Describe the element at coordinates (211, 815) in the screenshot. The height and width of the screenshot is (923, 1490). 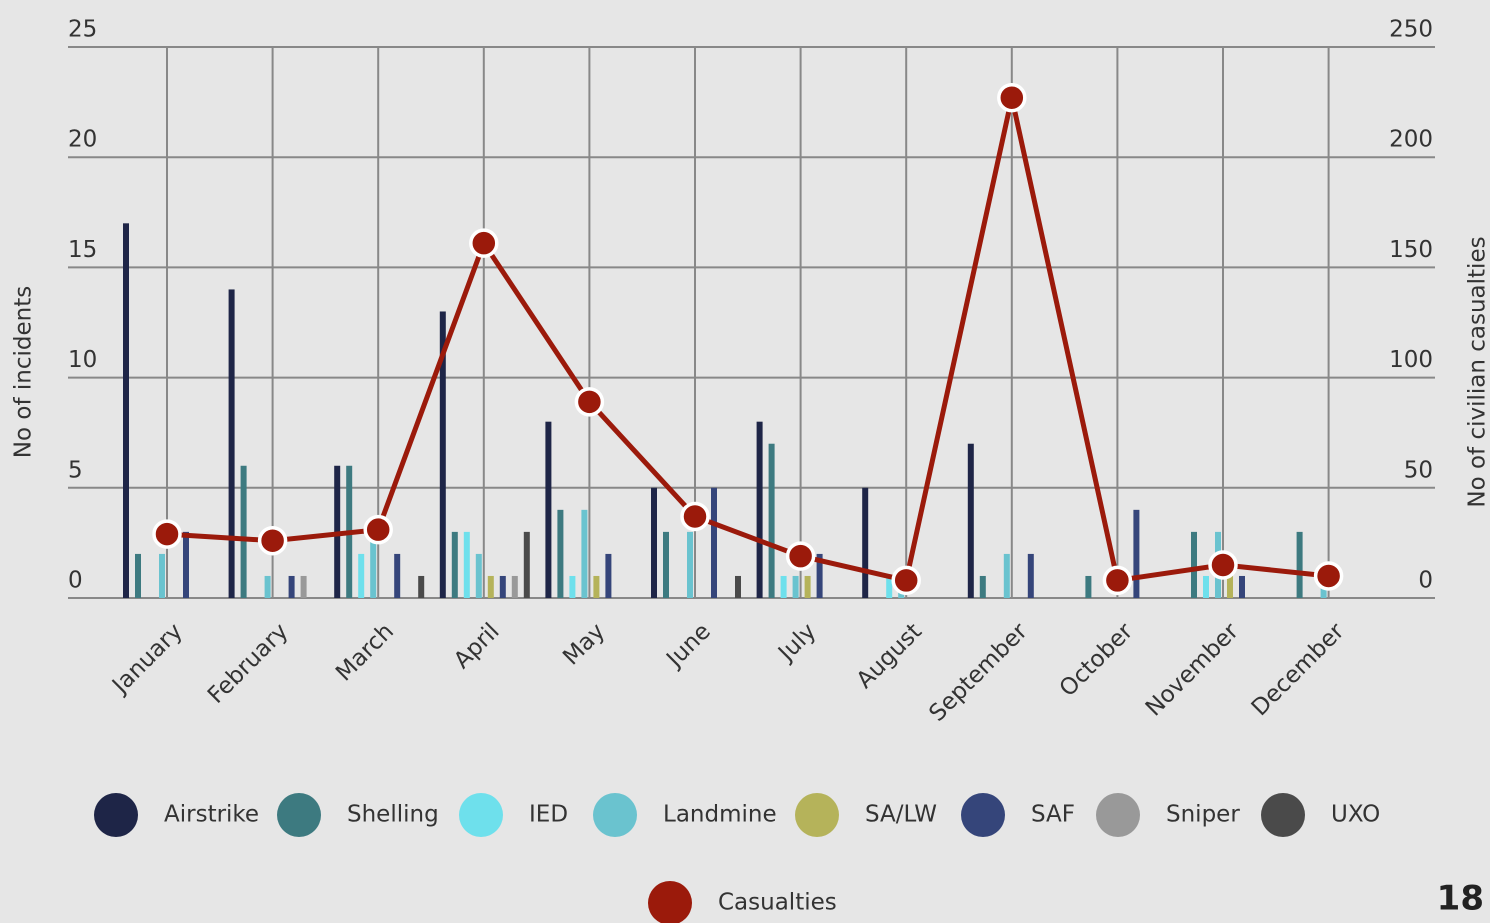
I see `legend-label: Airstrike` at that location.